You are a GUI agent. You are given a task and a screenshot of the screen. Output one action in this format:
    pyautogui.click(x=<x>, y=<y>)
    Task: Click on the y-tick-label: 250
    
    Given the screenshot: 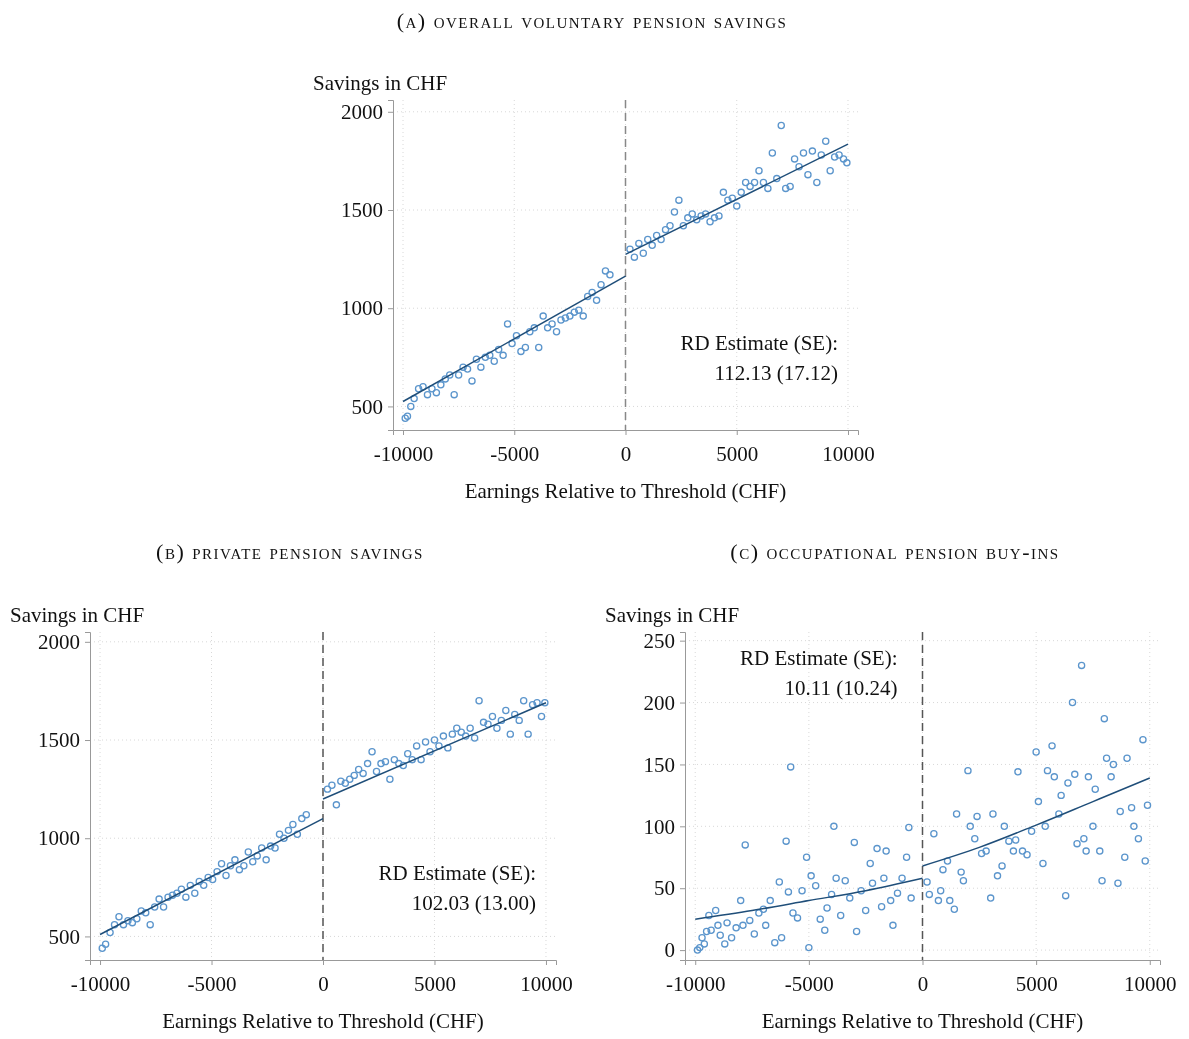 What is the action you would take?
    pyautogui.click(x=659, y=640)
    